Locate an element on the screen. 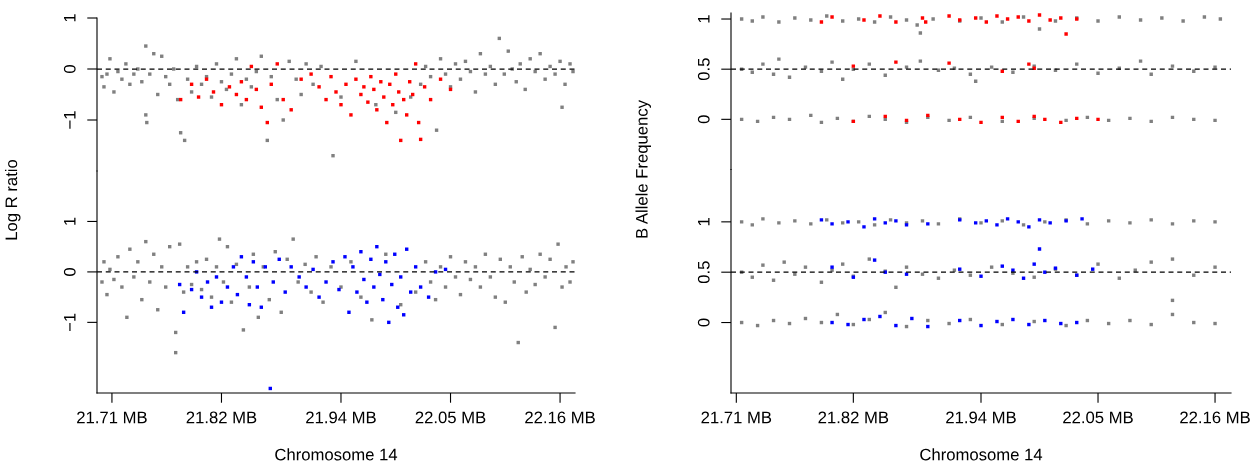 This screenshot has height=475, width=1255. x-axis-title: Chromosome 14 is located at coordinates (981, 454).